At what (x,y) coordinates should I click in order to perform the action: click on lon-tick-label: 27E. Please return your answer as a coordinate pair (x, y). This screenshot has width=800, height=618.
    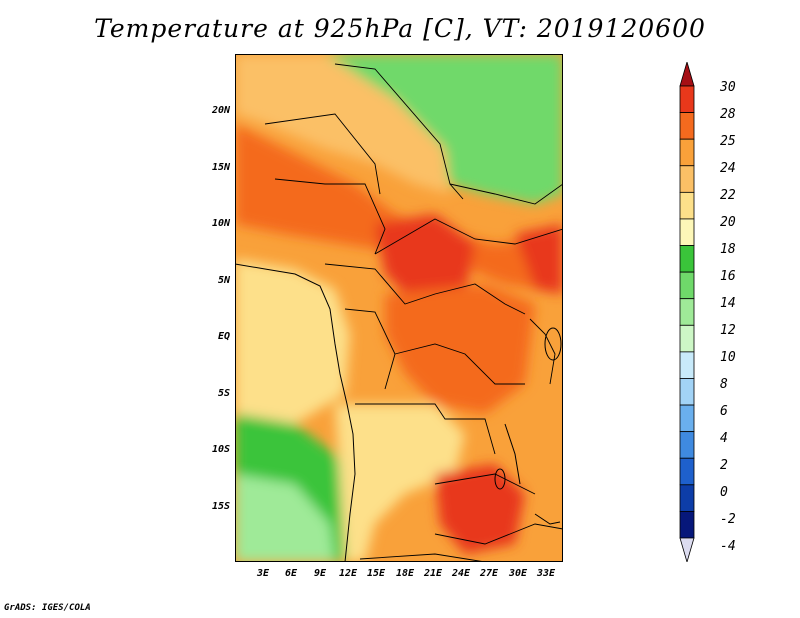
    Looking at the image, I should click on (489, 573).